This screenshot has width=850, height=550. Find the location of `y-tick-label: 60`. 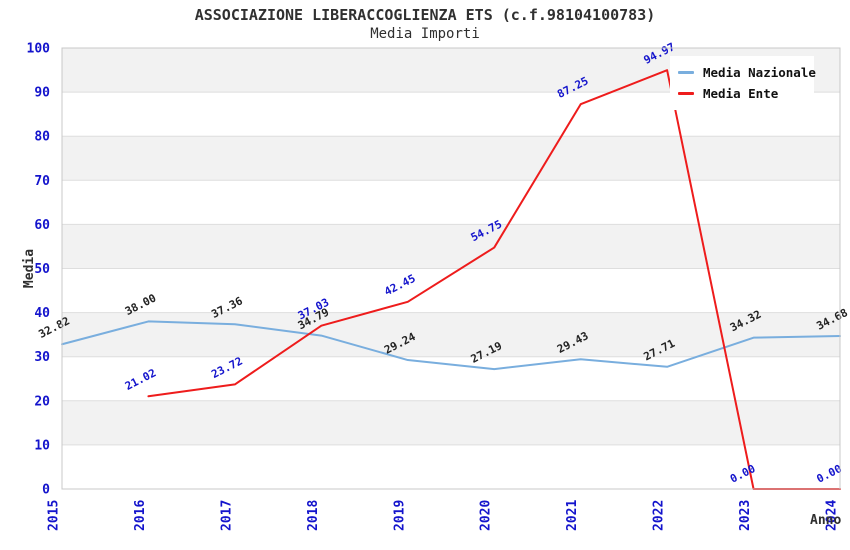

y-tick-label: 60 is located at coordinates (42, 225).